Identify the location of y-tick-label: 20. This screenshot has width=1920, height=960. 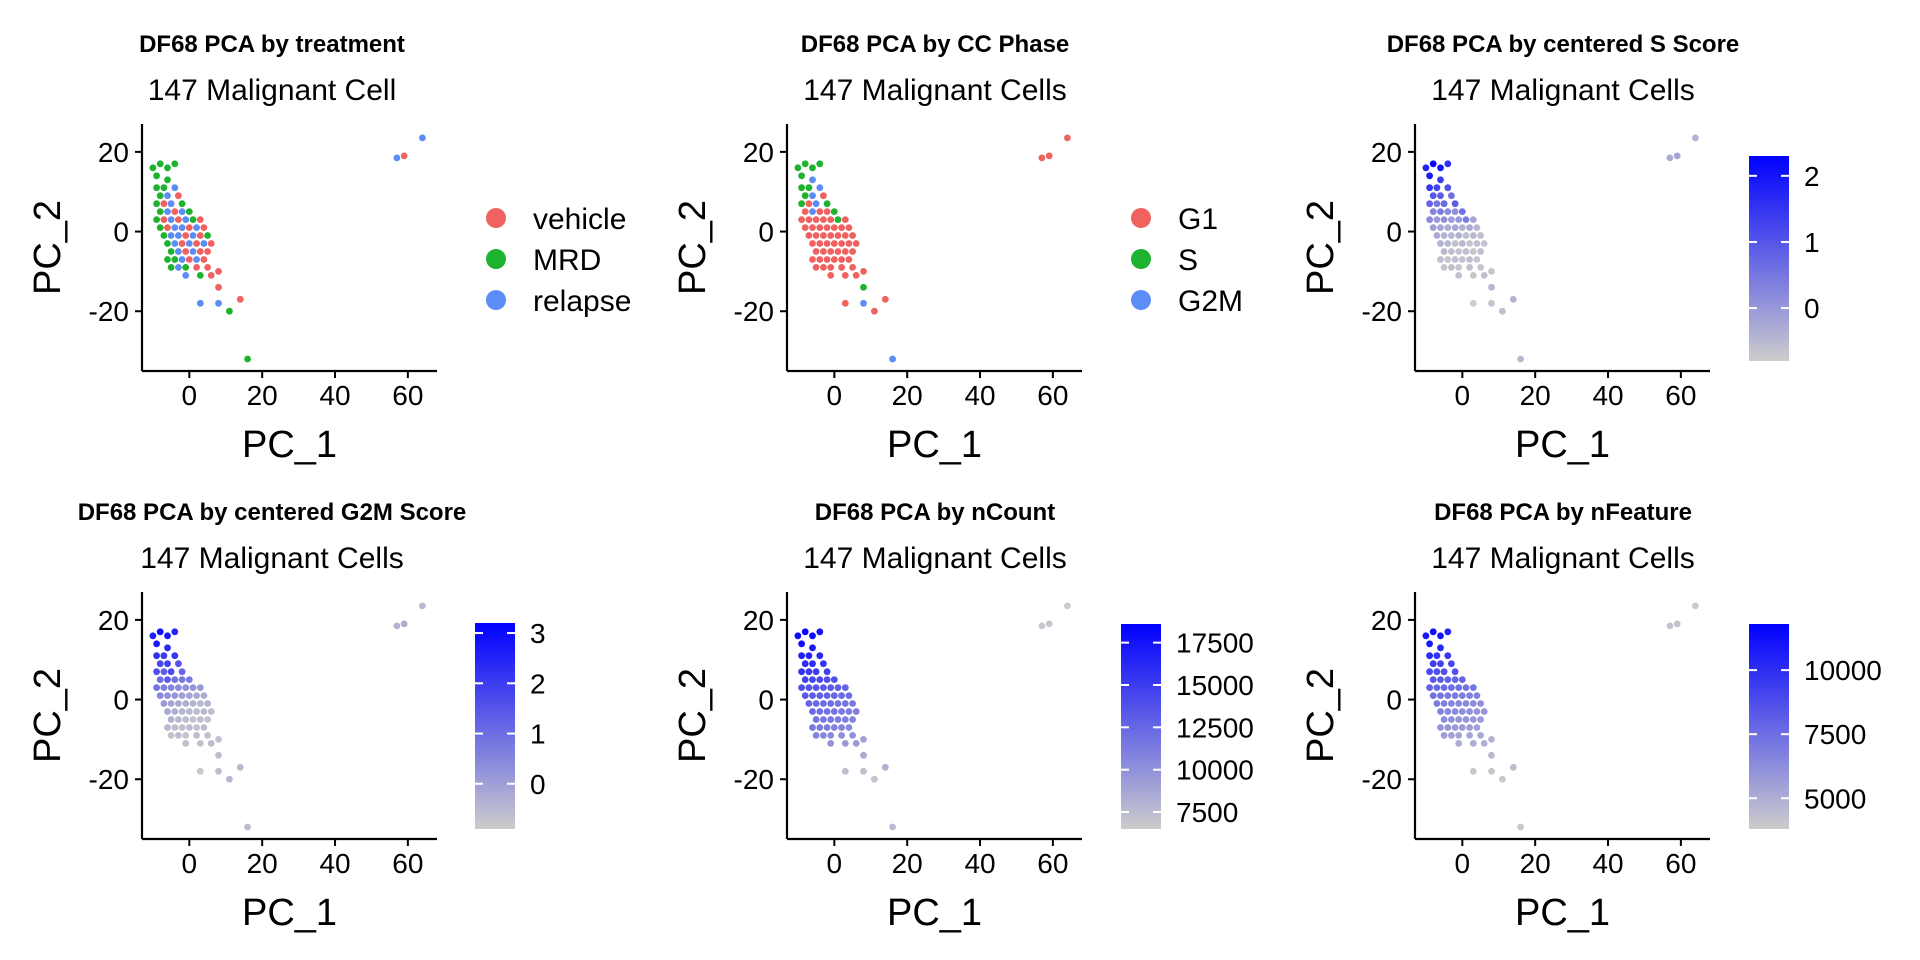
(113, 152).